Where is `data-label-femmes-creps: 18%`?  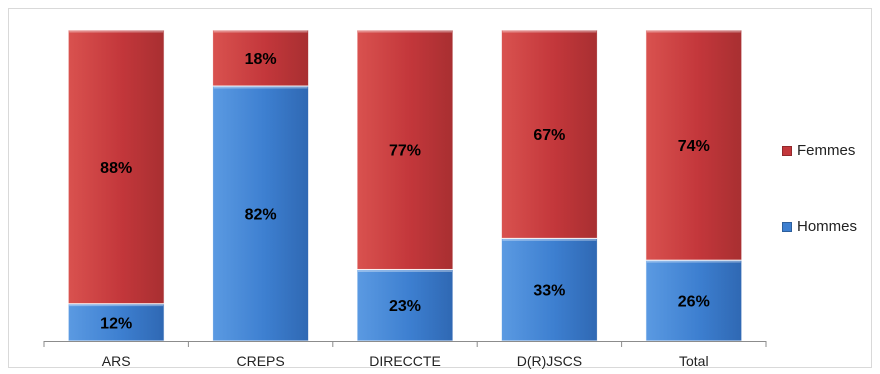 data-label-femmes-creps: 18% is located at coordinates (261, 59).